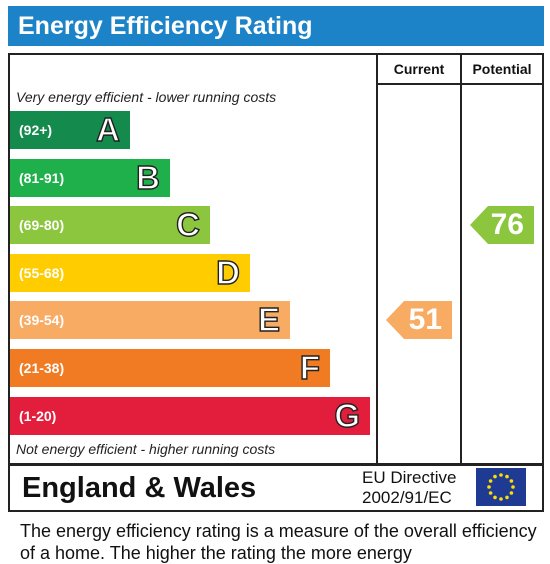  I want to click on band-range-label: (92+), so click(36, 130).